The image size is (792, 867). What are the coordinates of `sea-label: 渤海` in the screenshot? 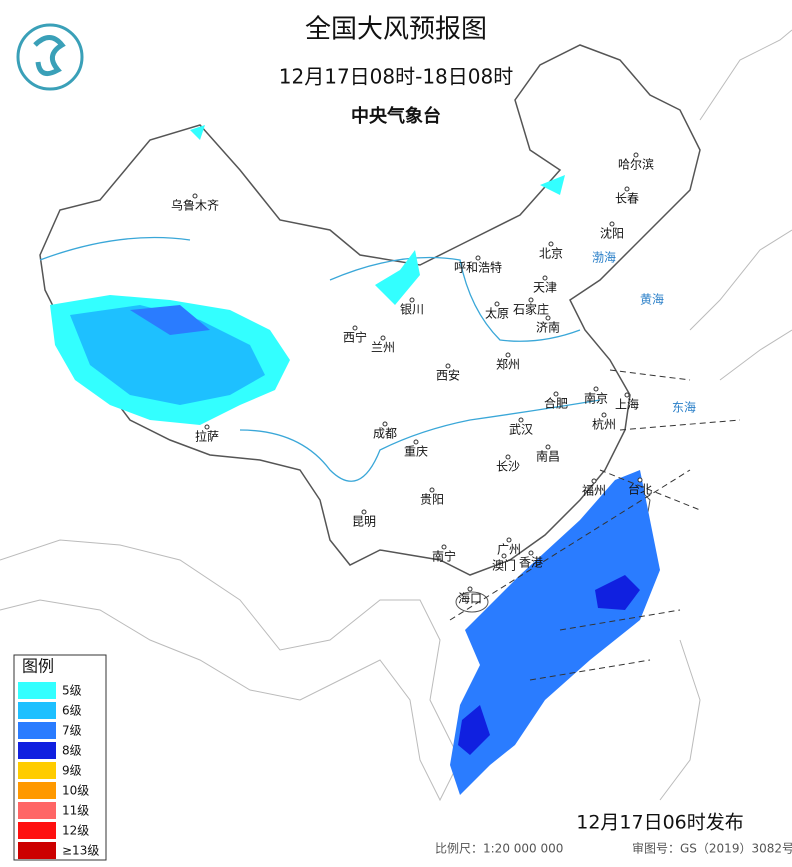 It's located at (604, 257).